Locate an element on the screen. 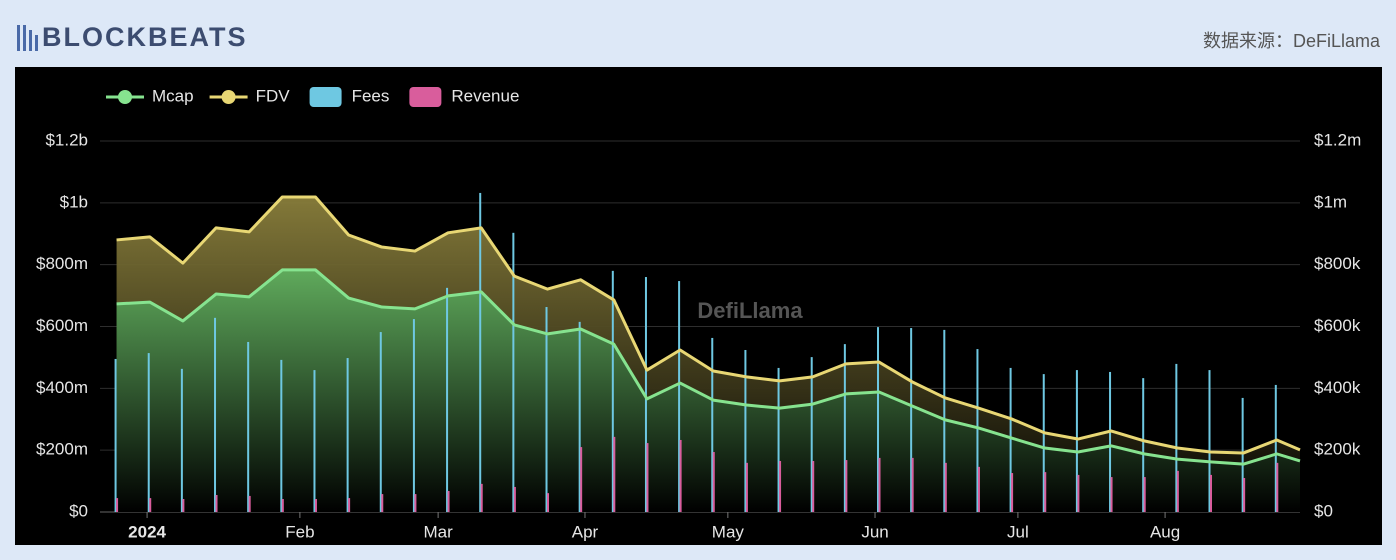 This screenshot has height=560, width=1396. y-tick-label: $800m is located at coordinates (62, 263).